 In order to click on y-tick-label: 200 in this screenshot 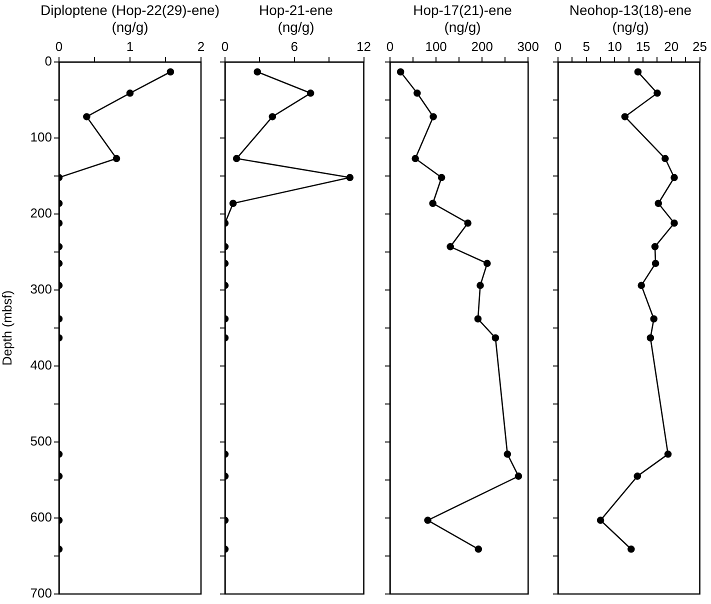, I will do `click(41, 213)`.